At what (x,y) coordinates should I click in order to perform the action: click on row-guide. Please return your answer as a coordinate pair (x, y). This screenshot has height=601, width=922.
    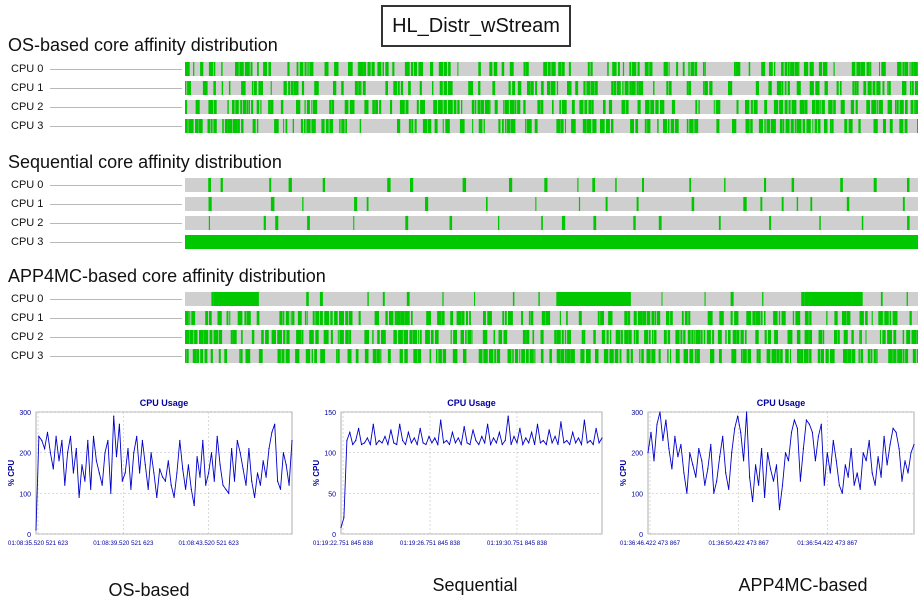
    Looking at the image, I should click on (116, 318).